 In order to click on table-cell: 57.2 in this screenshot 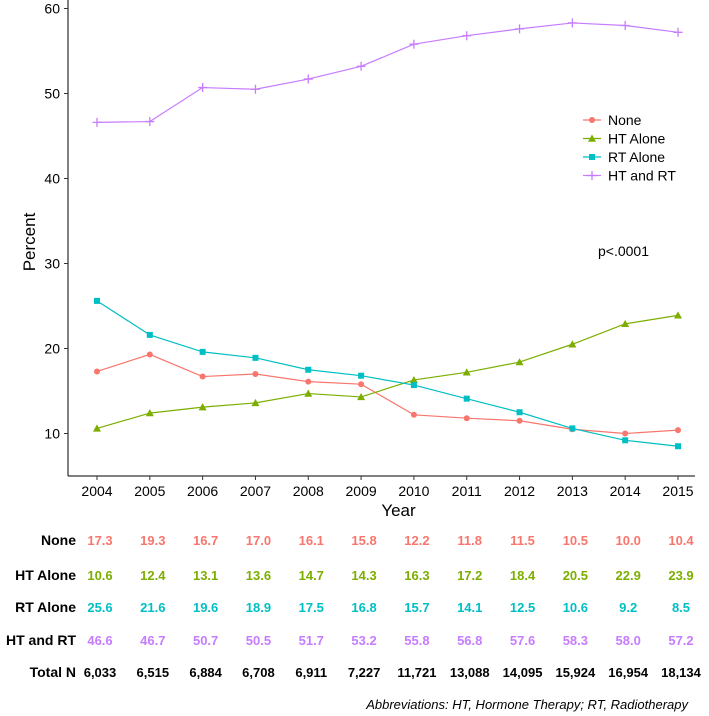, I will do `click(680, 640)`.